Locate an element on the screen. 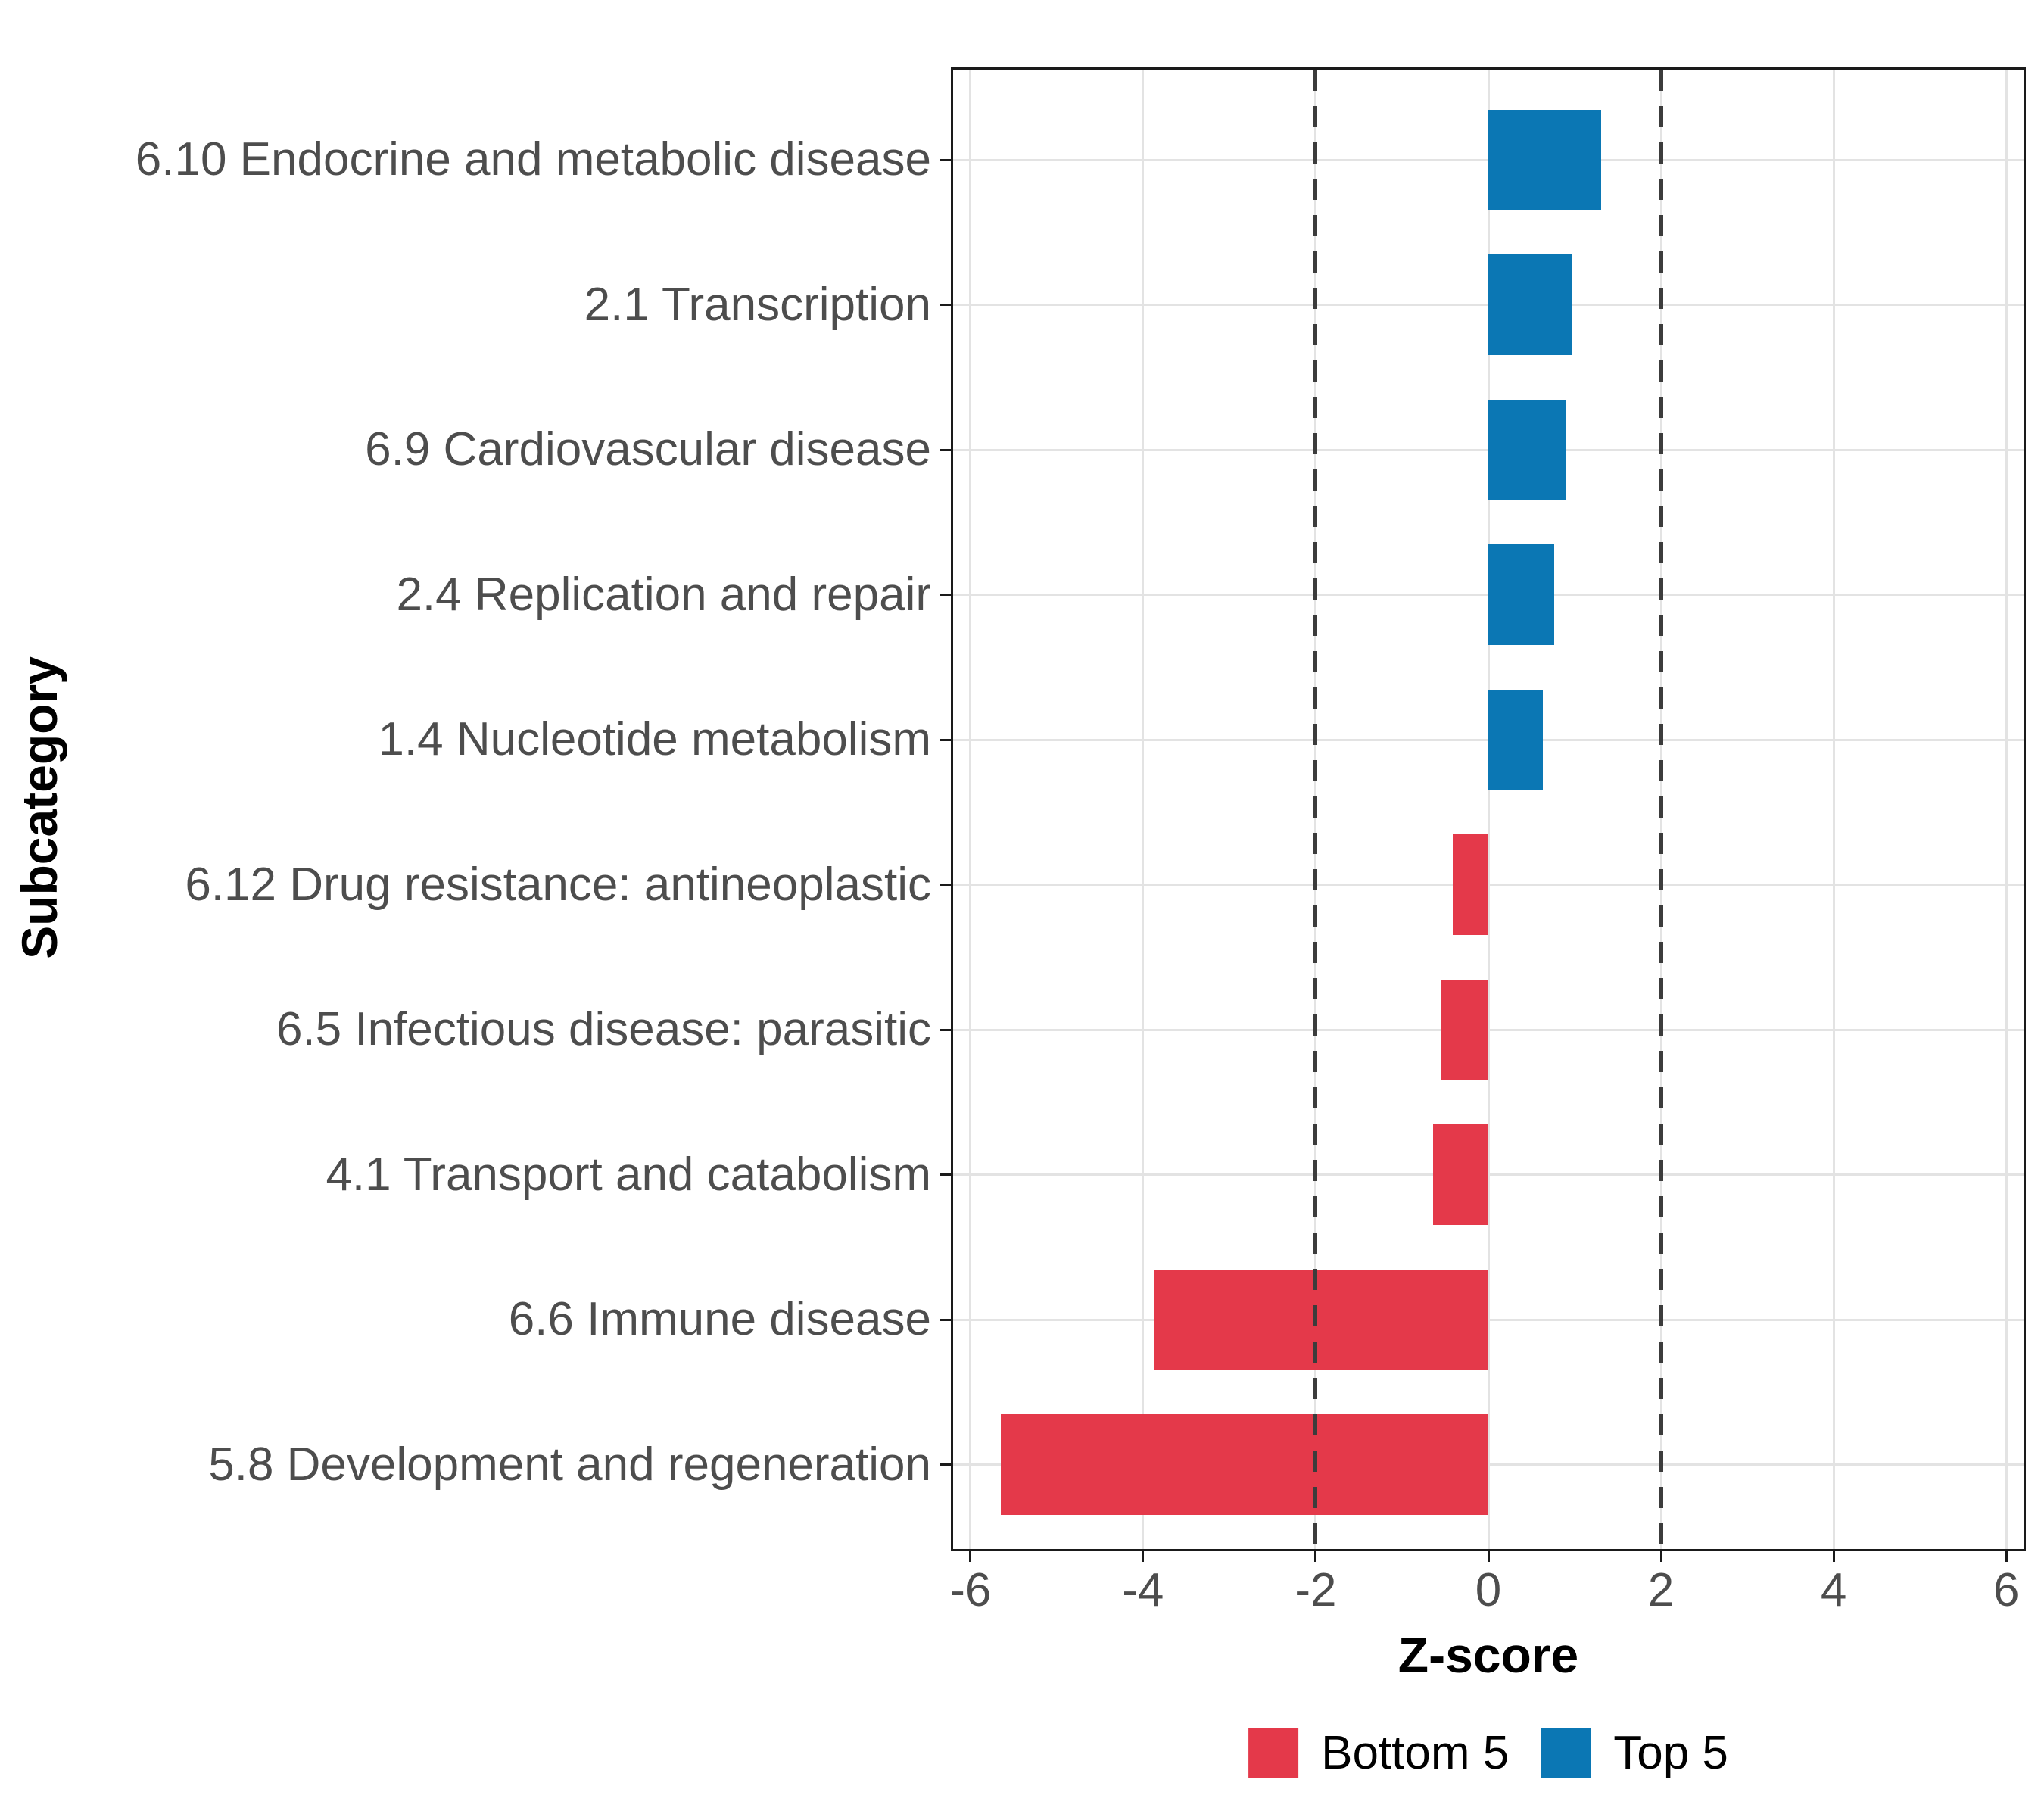 The image size is (2044, 1817). x-tick-label: -2 is located at coordinates (1316, 1590).